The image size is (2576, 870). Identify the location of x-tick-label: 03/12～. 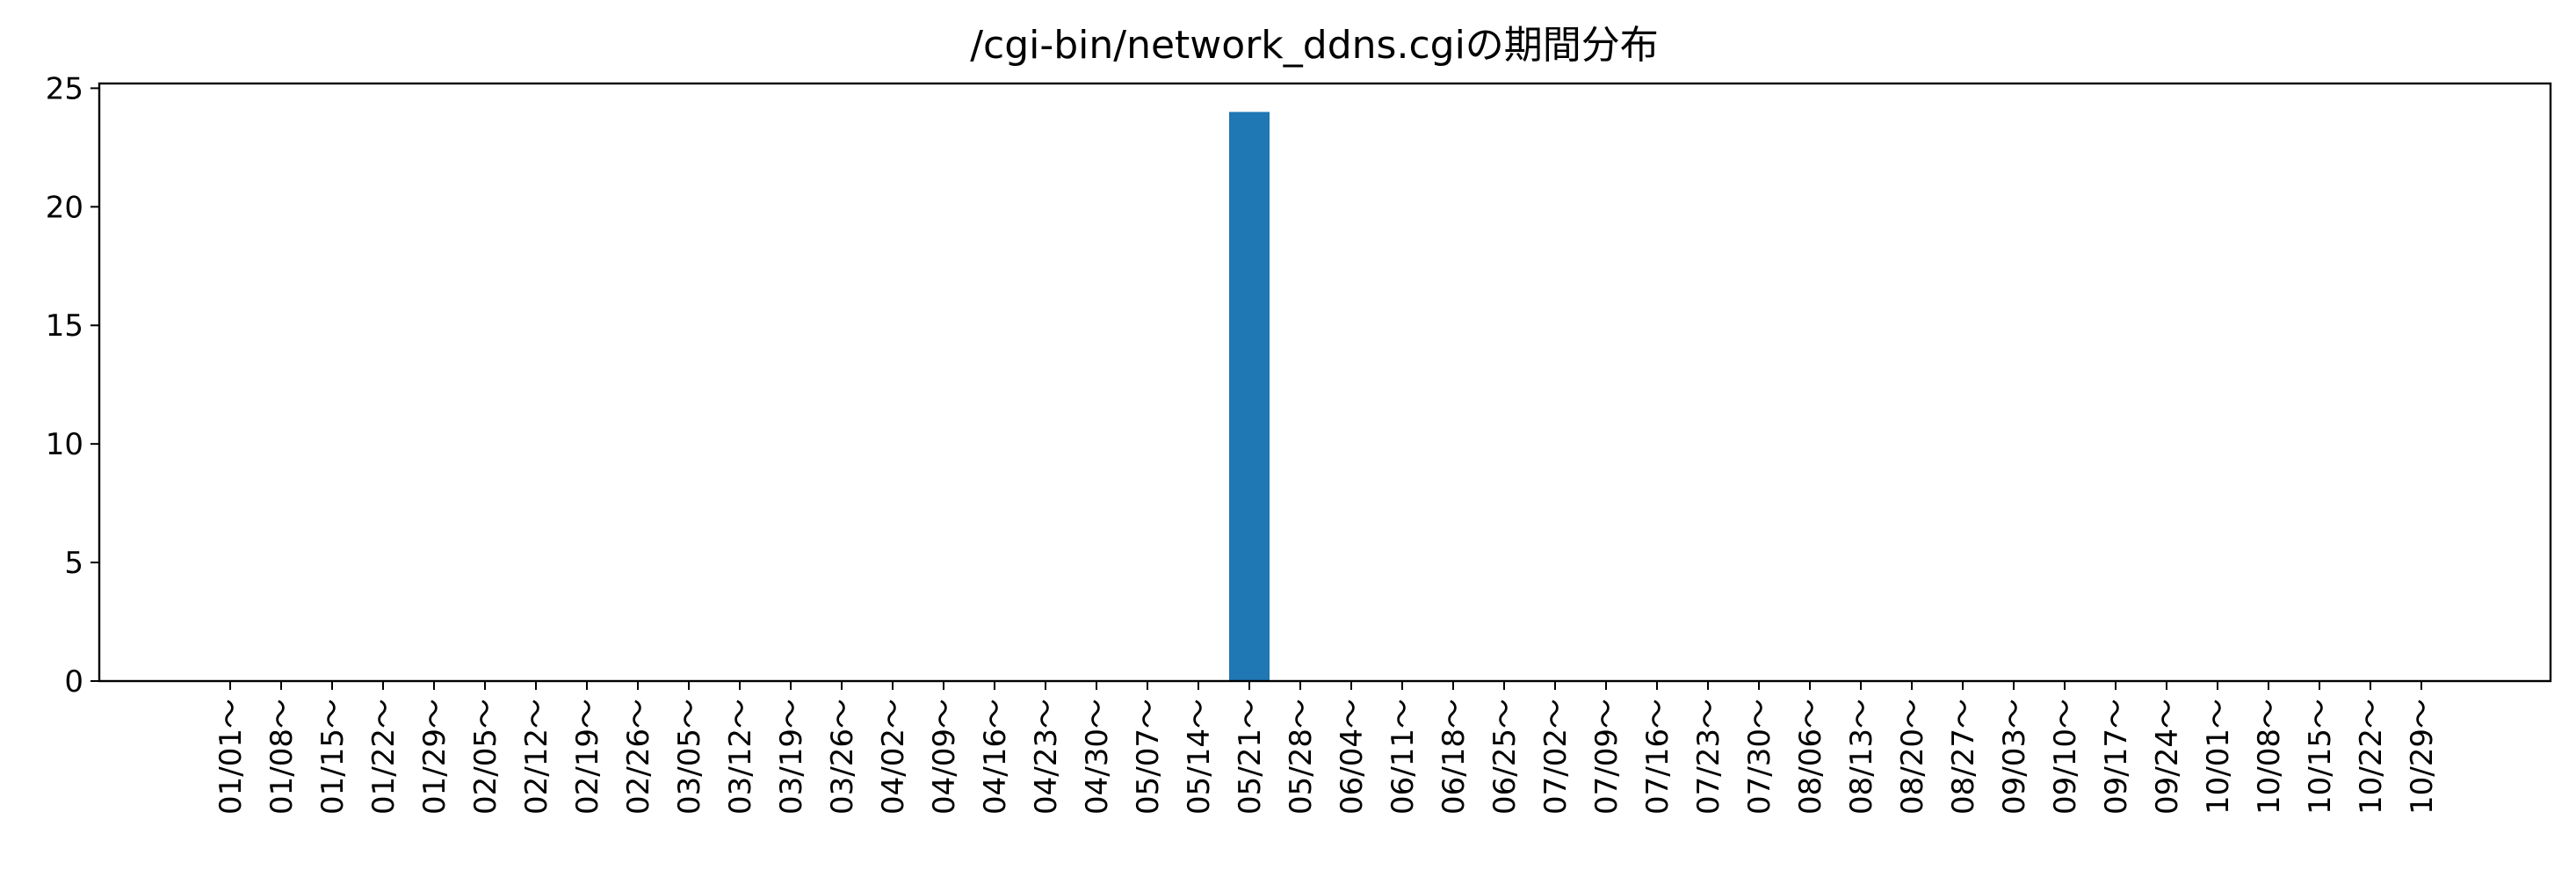
(740, 757).